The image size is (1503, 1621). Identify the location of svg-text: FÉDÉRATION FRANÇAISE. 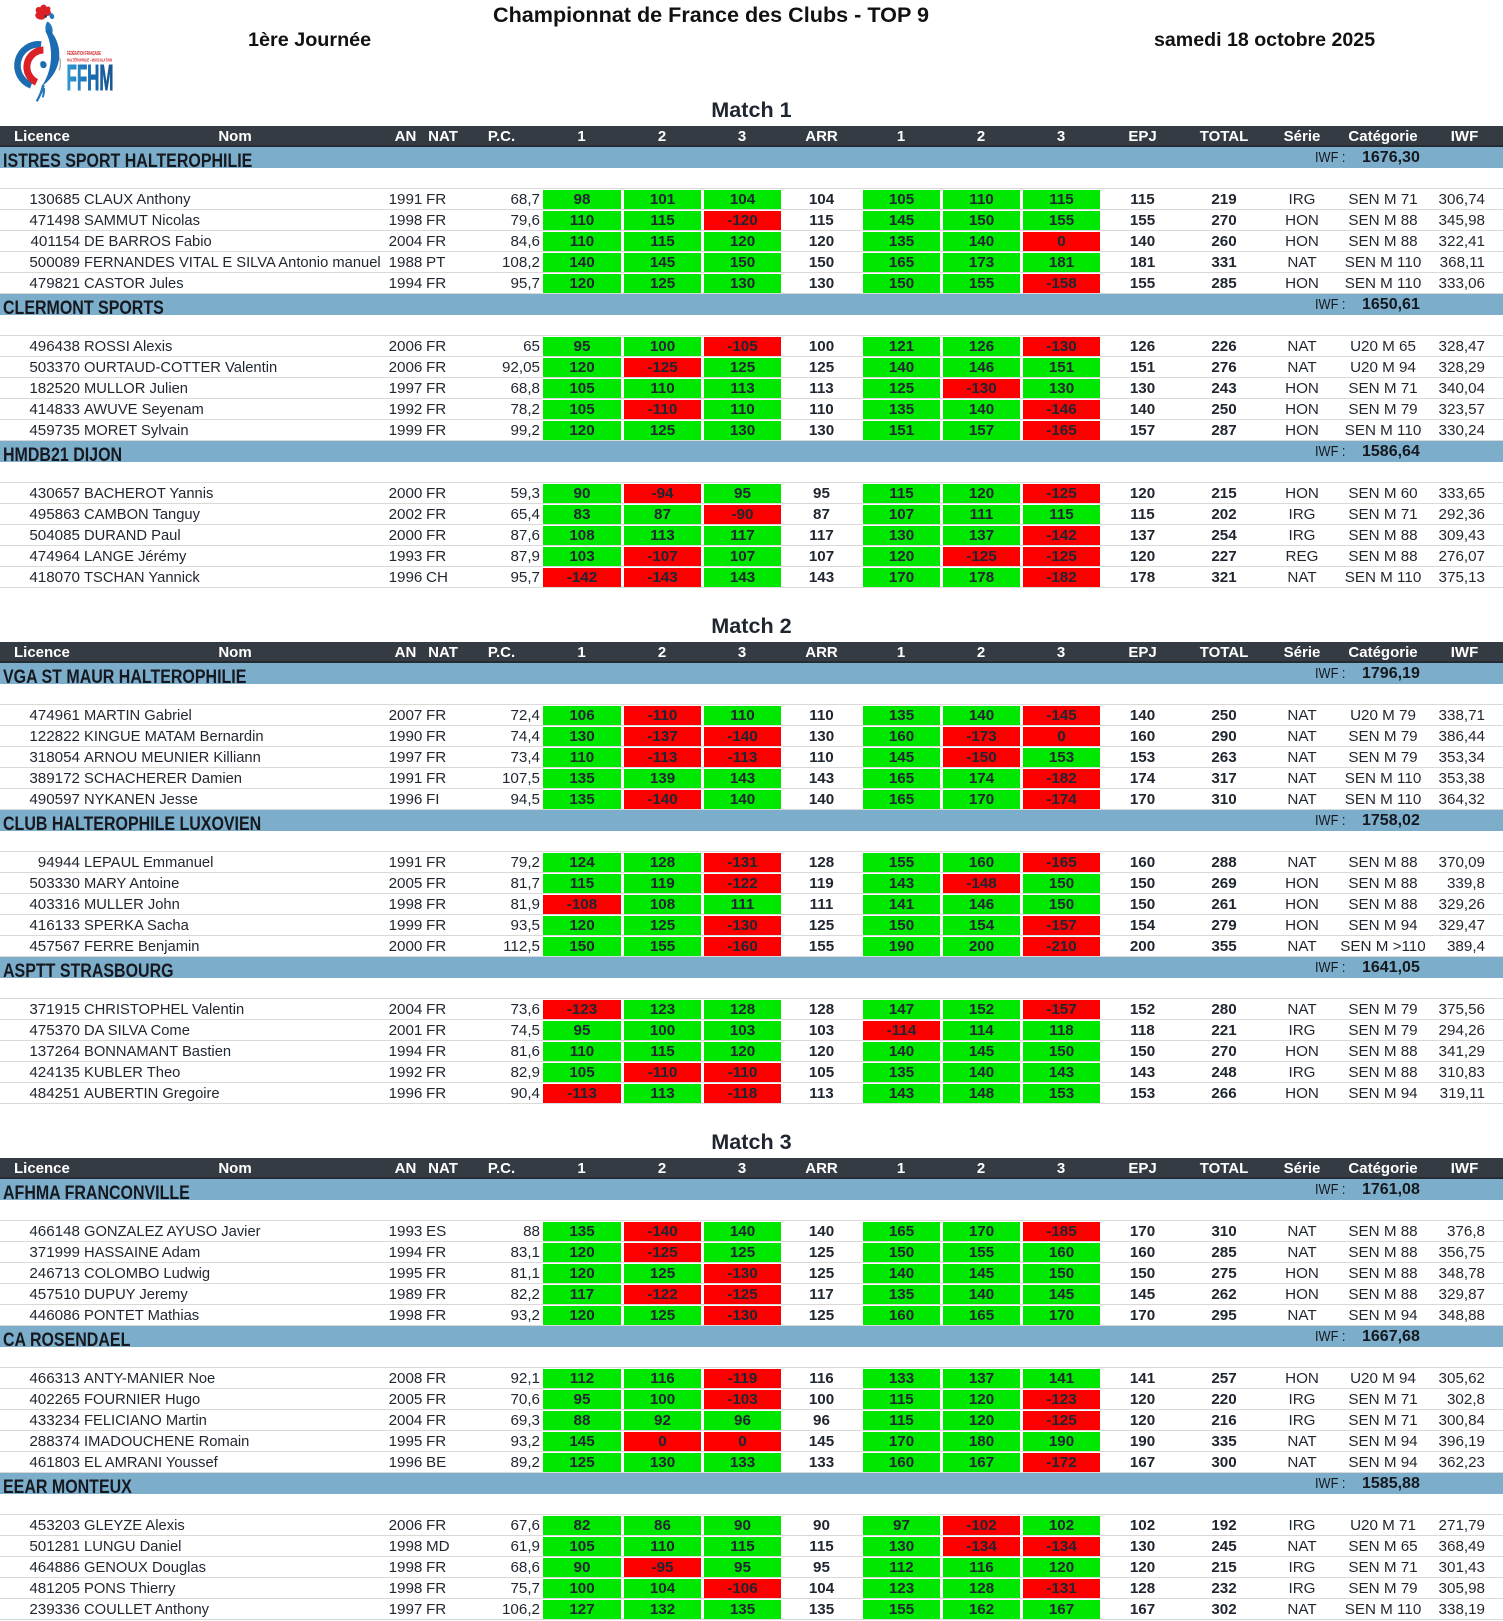
(84, 53).